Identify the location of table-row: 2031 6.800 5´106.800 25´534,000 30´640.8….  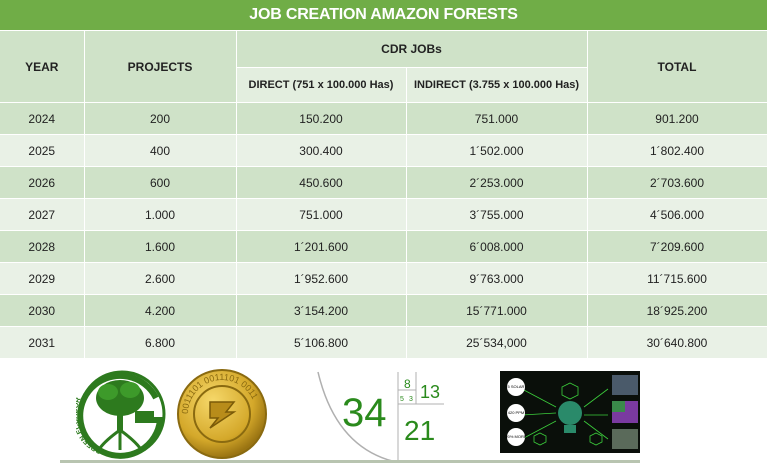
(383, 342).